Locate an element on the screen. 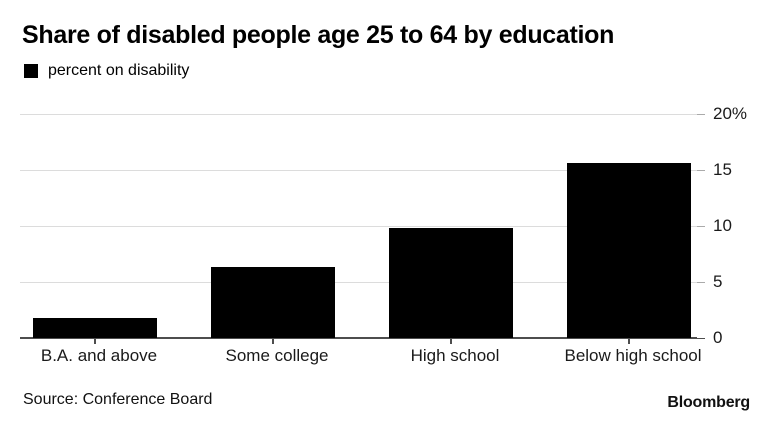 The height and width of the screenshot is (421, 768). y-axis-label-15: 15 is located at coordinates (722, 169).